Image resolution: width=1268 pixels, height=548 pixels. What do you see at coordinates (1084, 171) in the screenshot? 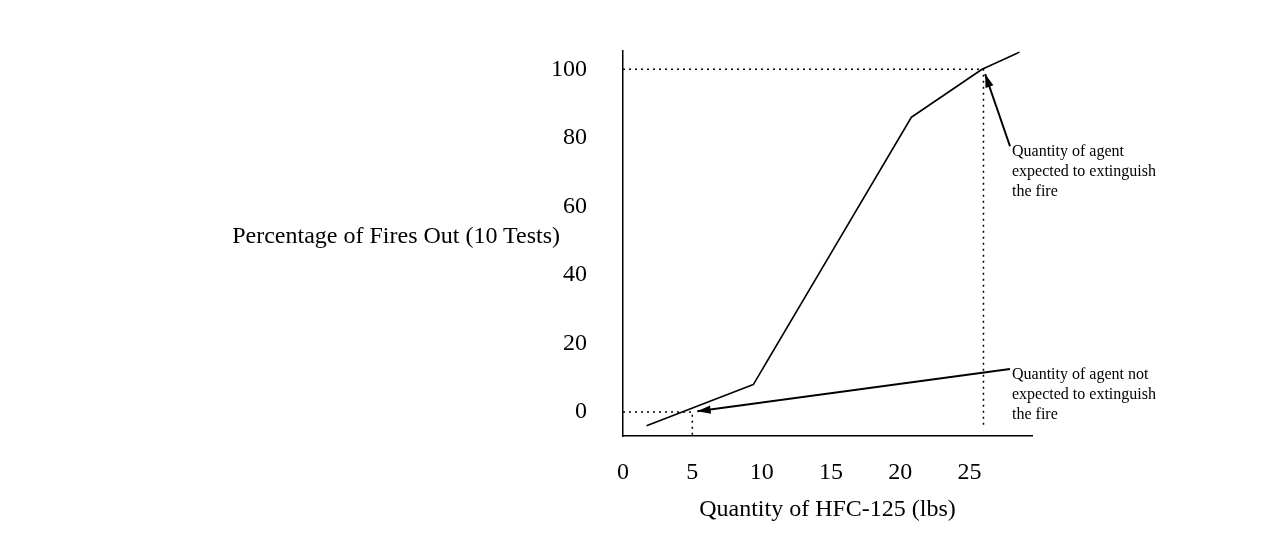
I see `annotation: Quantity of agent expected to extinguish the fire` at bounding box center [1084, 171].